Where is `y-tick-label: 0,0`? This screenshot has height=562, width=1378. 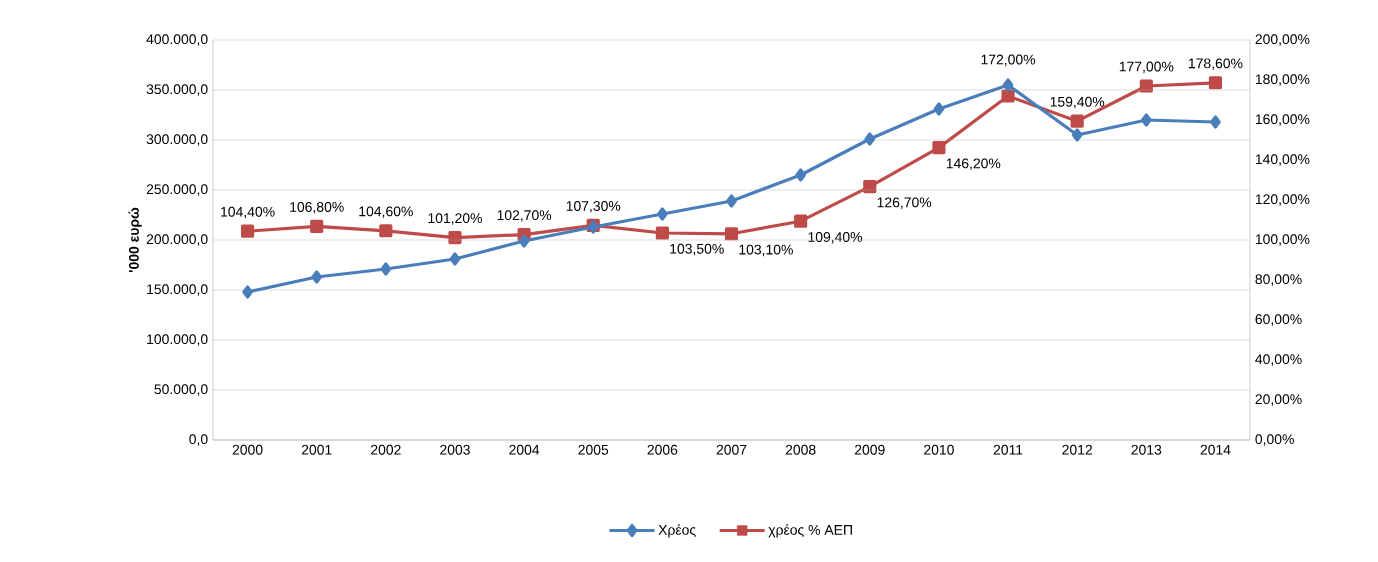
y-tick-label: 0,0 is located at coordinates (198, 440).